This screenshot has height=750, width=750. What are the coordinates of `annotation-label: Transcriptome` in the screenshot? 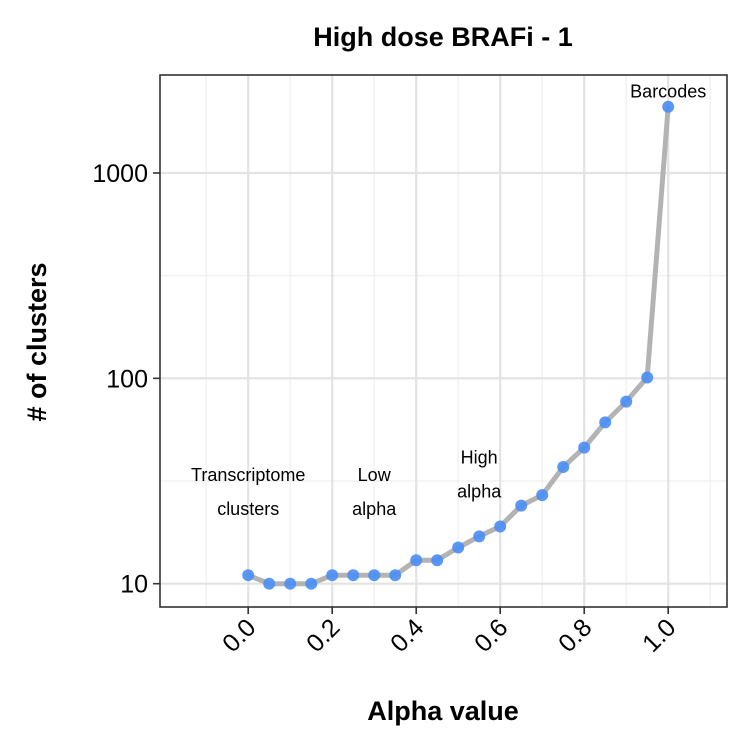 It's located at (248, 475).